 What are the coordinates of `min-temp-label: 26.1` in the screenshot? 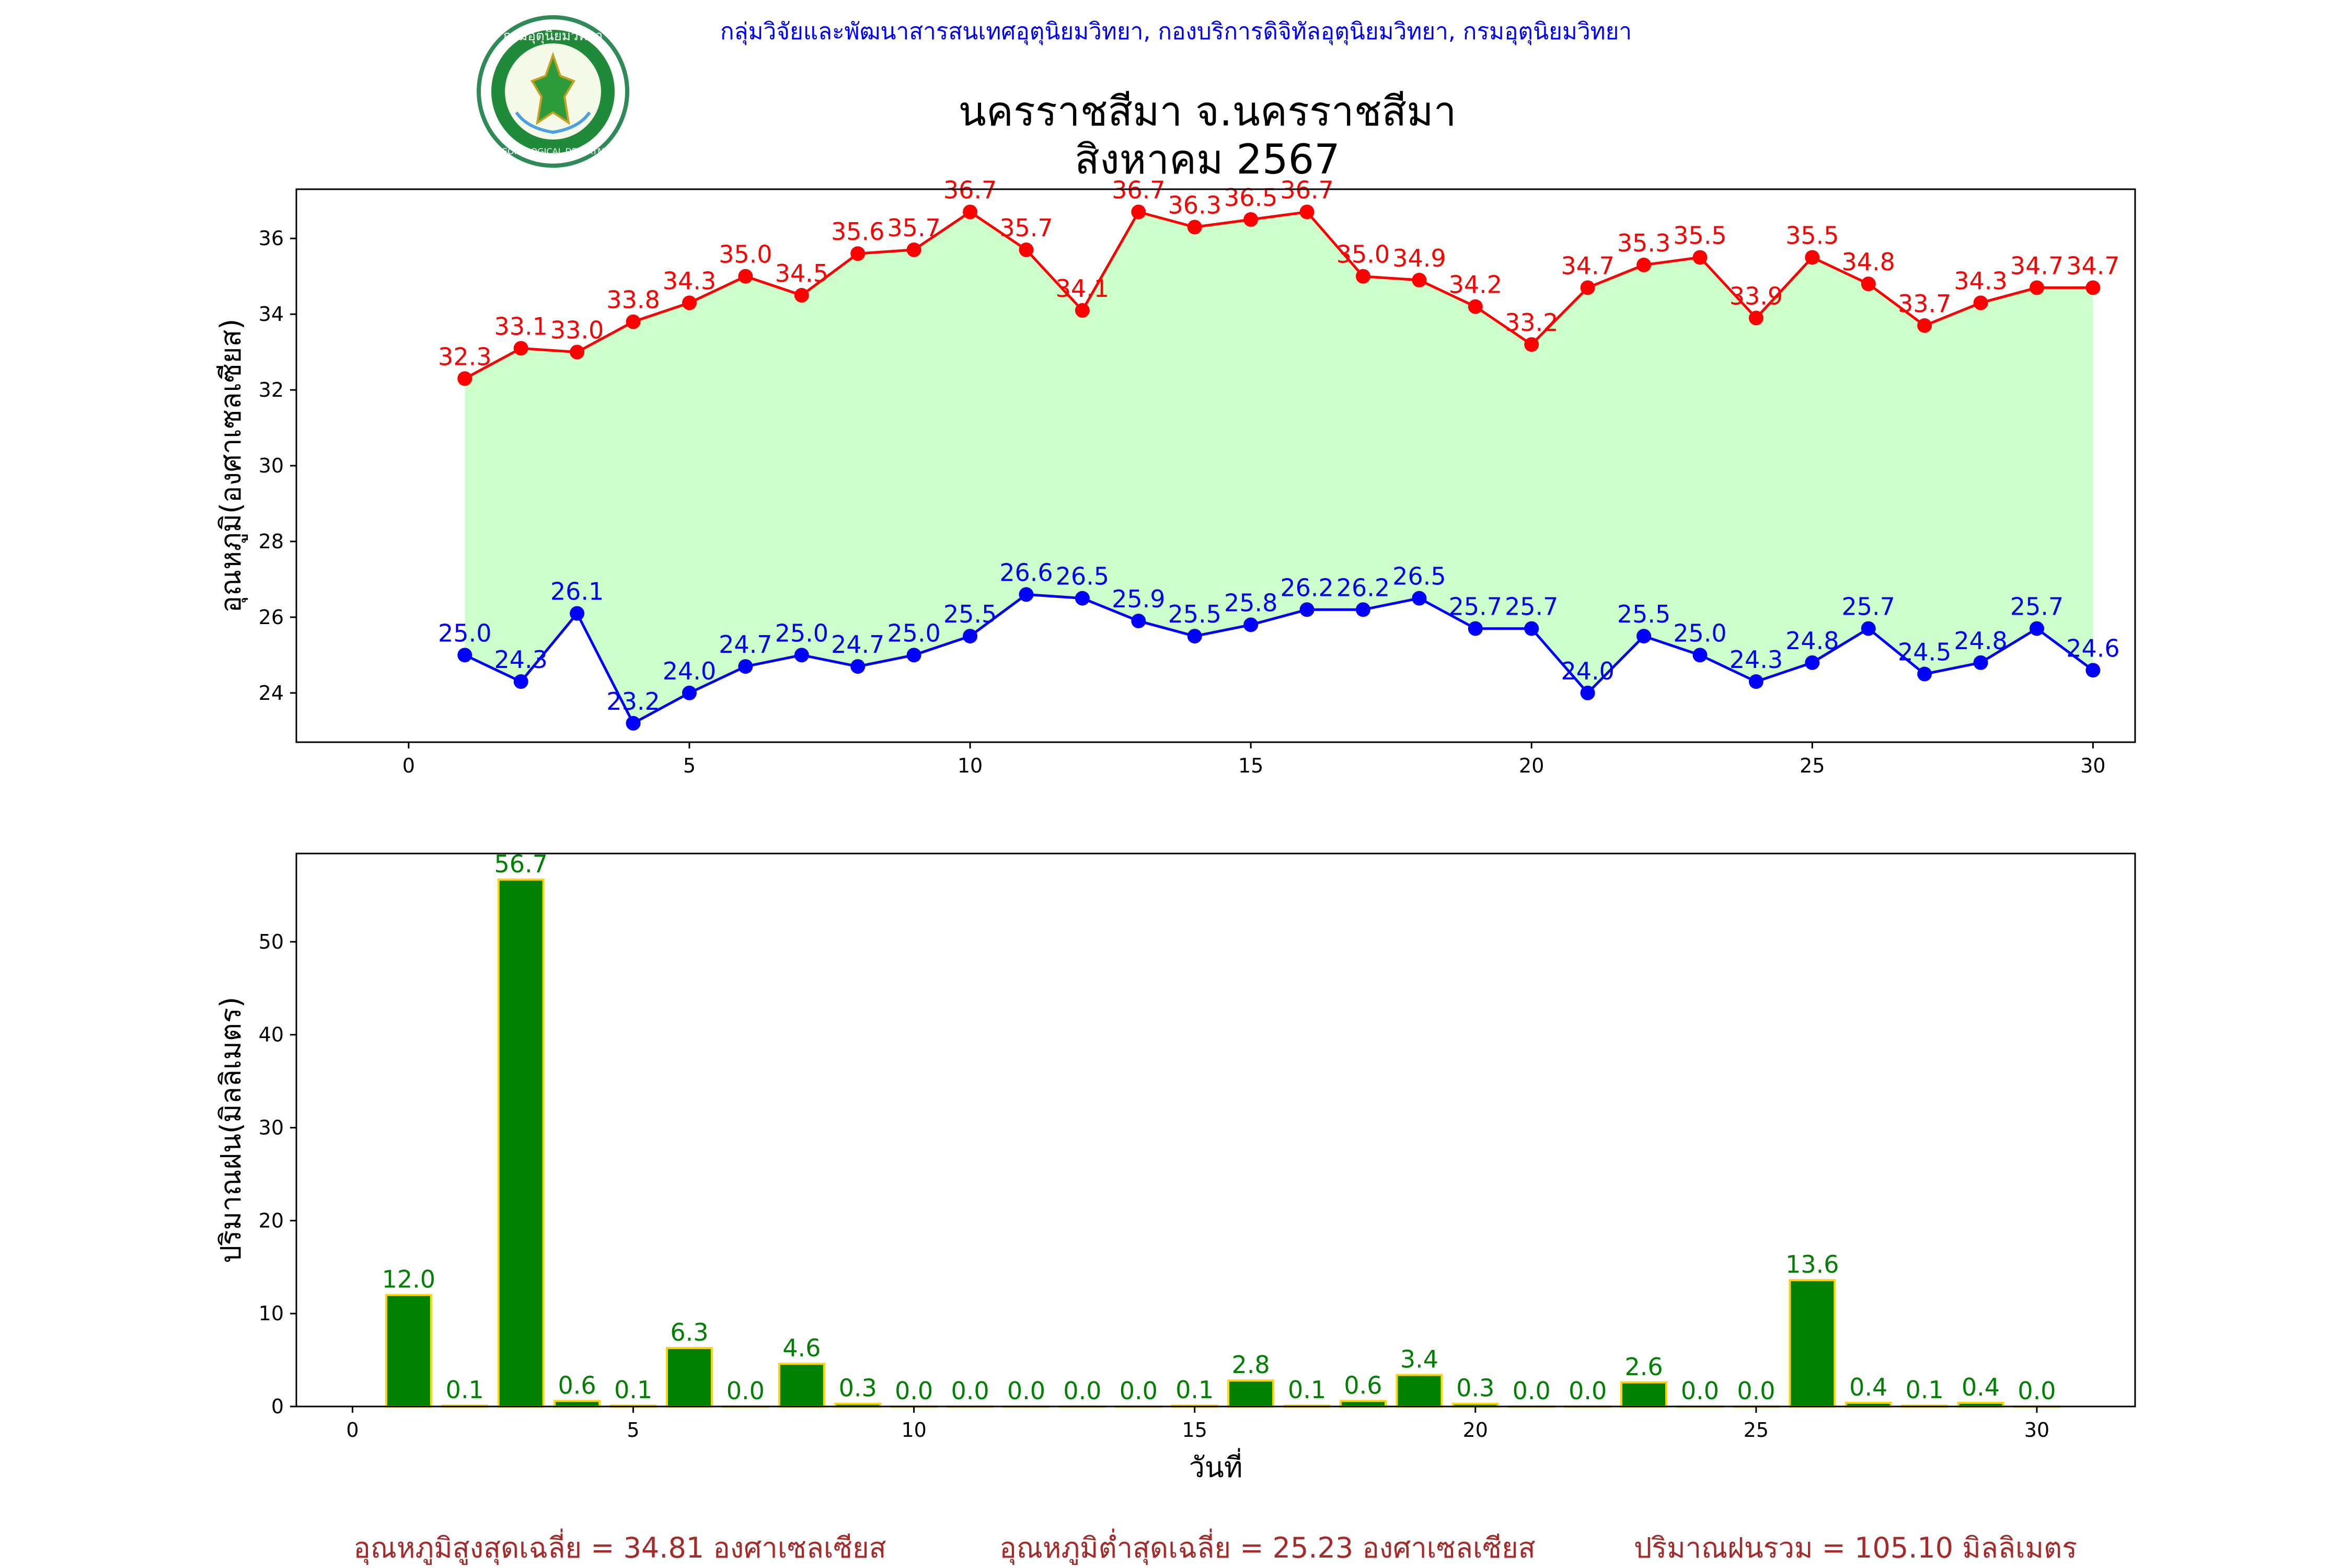 It's located at (577, 592).